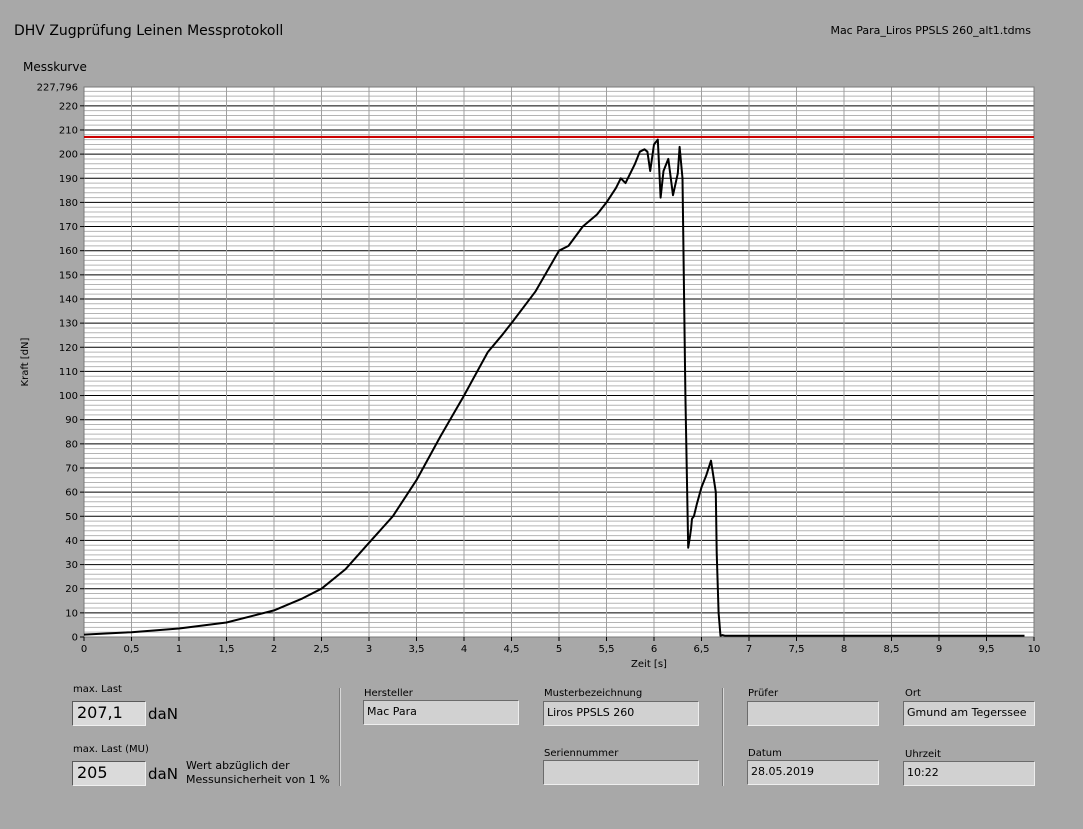 The image size is (1083, 829). What do you see at coordinates (68, 275) in the screenshot?
I see `y-tick-label: 150` at bounding box center [68, 275].